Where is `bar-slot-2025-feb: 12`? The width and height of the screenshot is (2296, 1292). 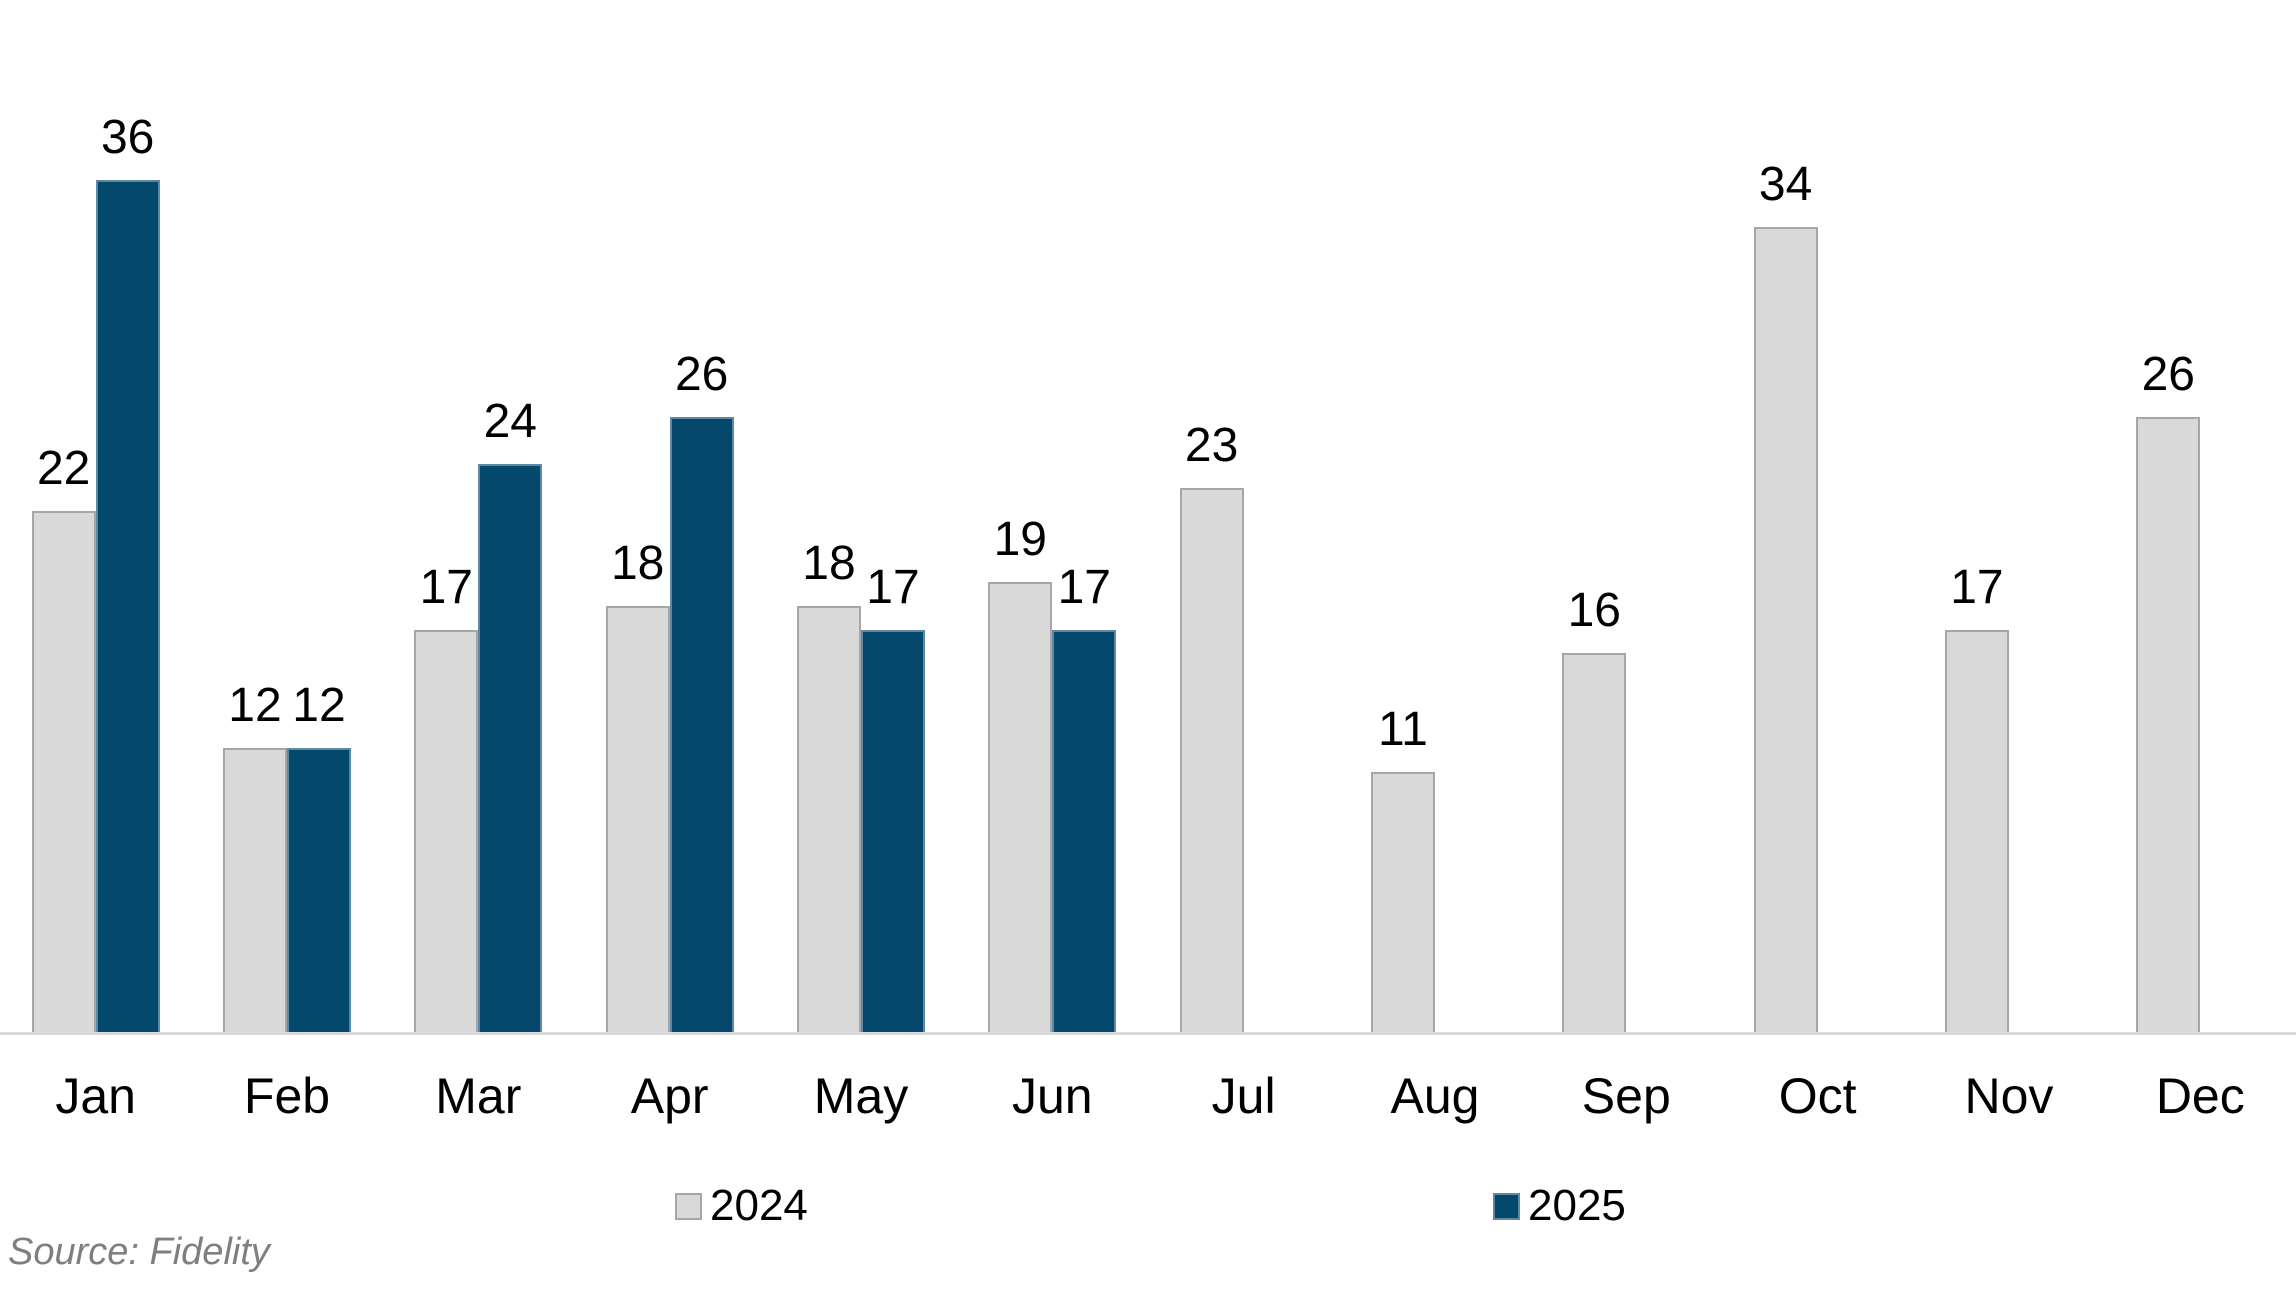 bar-slot-2025-feb: 12 is located at coordinates (318, 516).